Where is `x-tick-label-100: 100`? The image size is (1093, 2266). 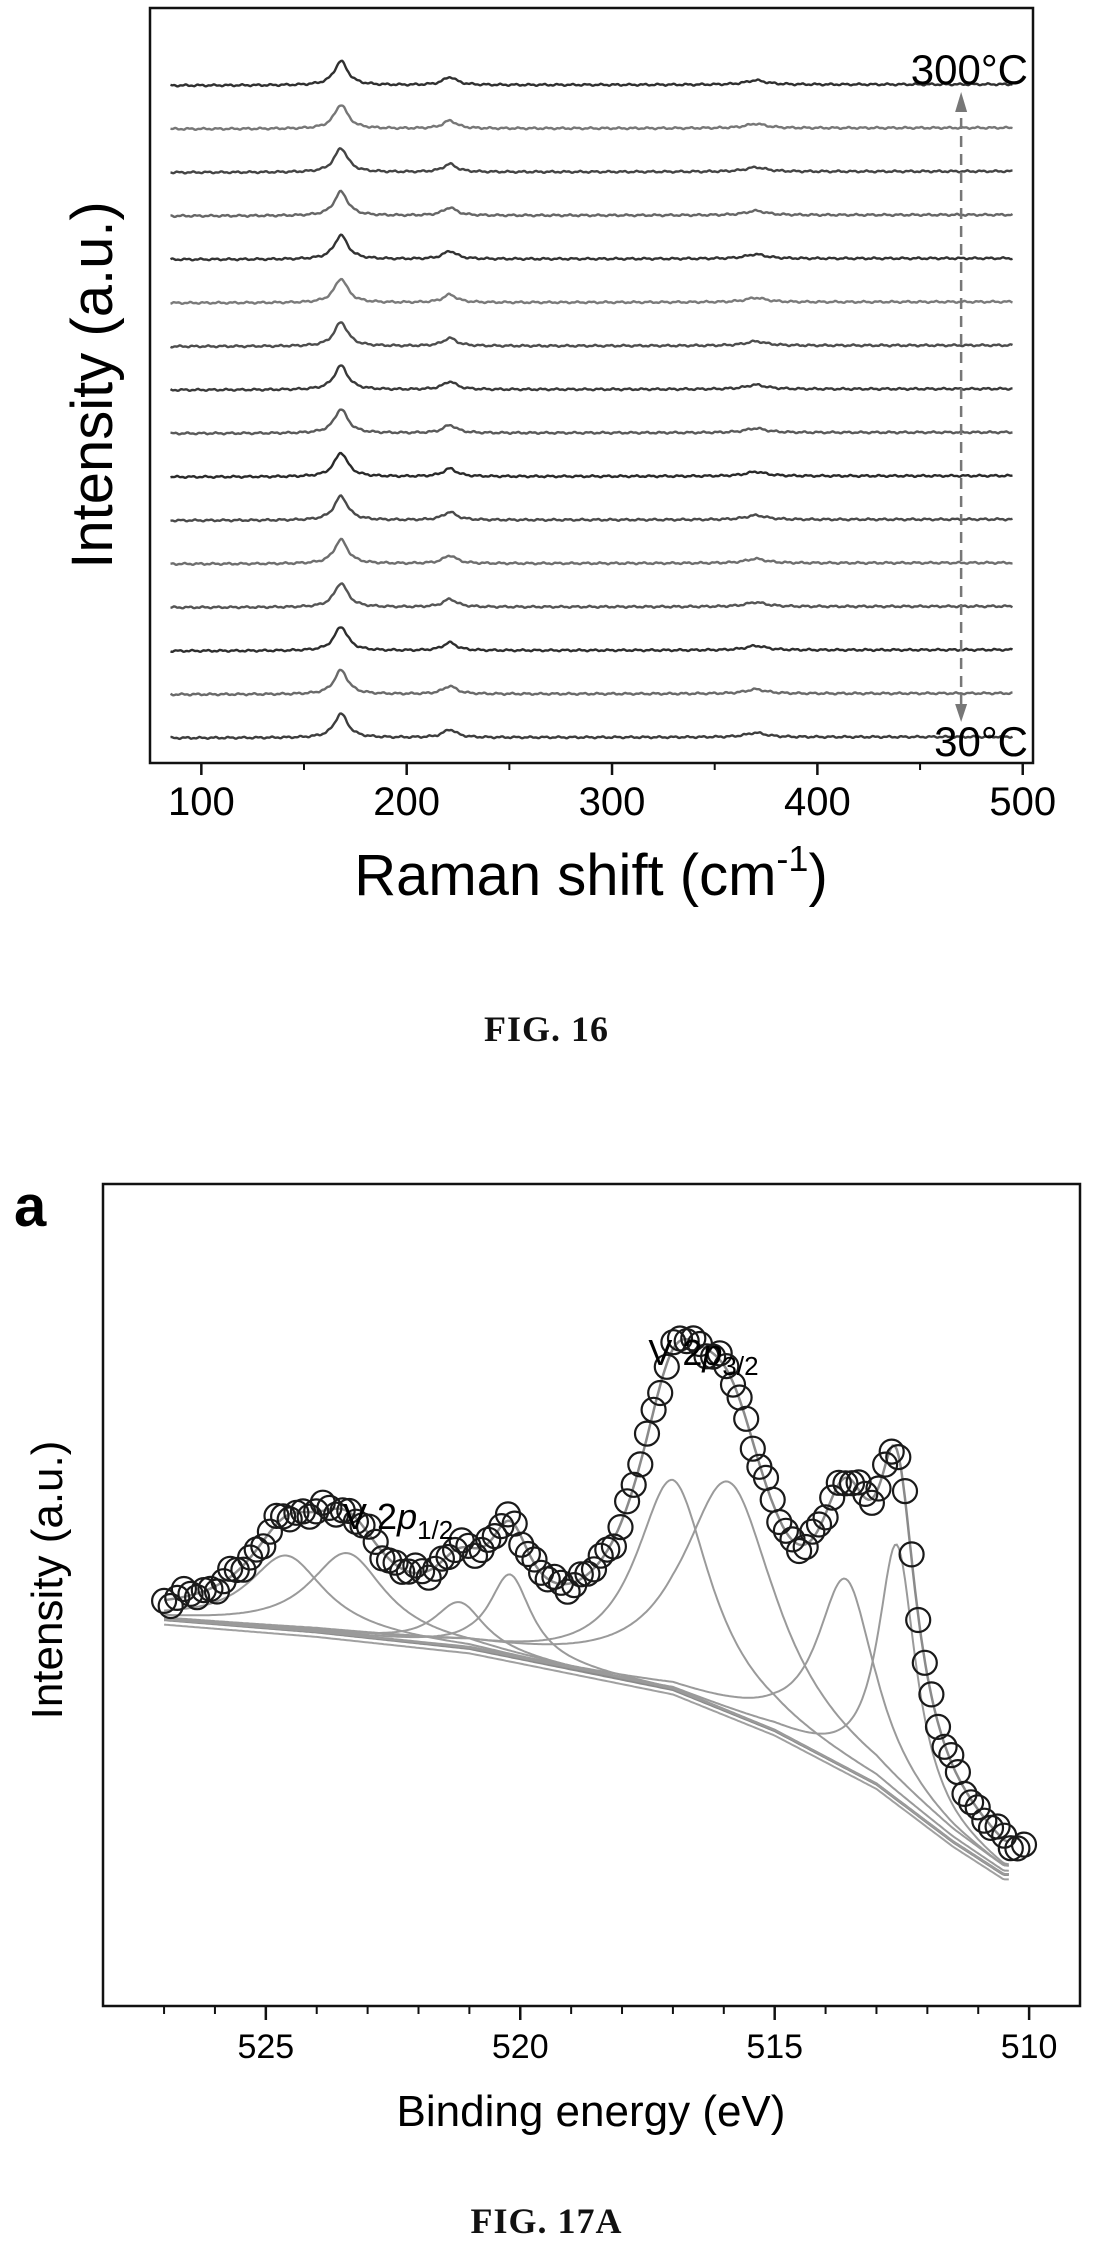 x-tick-label-100: 100 is located at coordinates (201, 802).